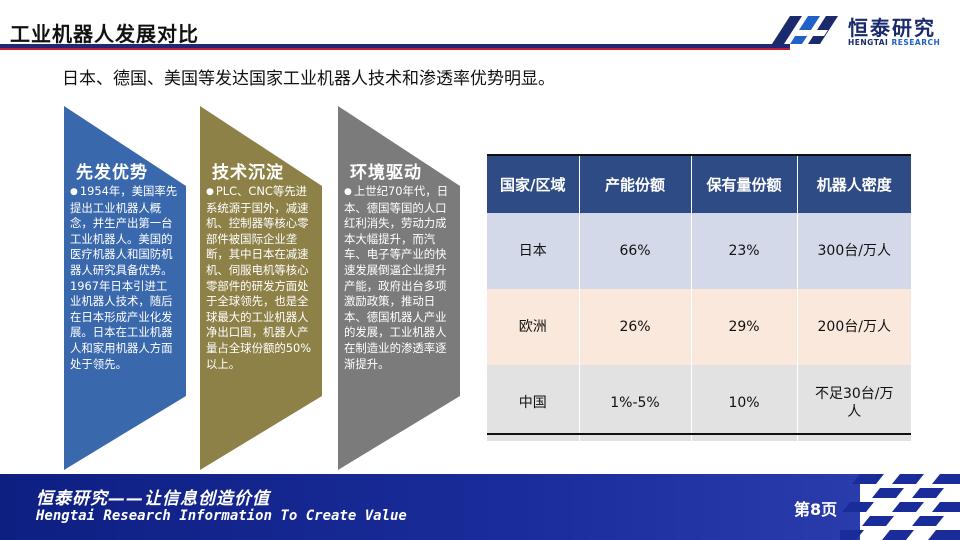 The width and height of the screenshot is (960, 540). I want to click on table-bottom-rule, so click(699, 434).